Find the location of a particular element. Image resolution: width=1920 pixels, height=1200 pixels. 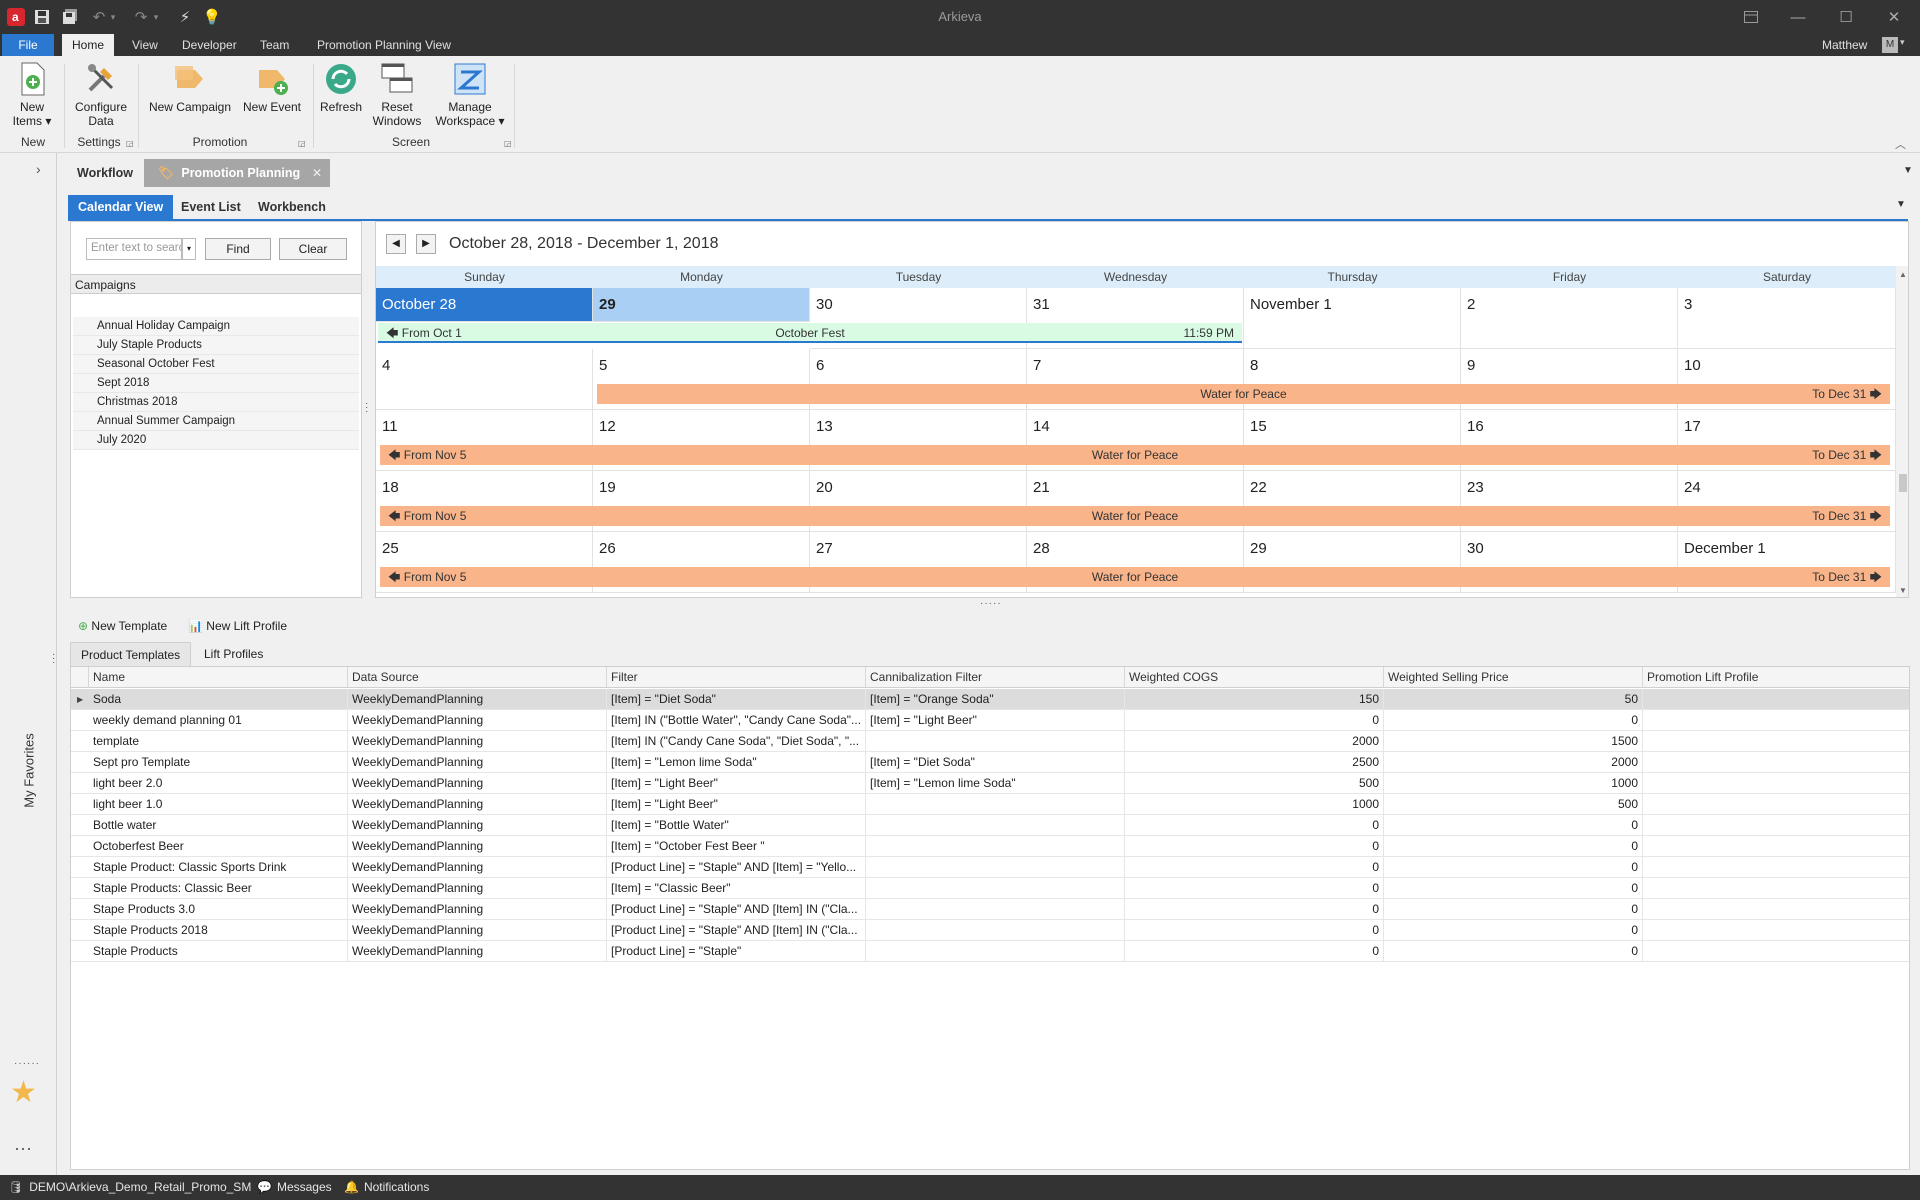

table-cell: Bottle water is located at coordinates (218, 825).